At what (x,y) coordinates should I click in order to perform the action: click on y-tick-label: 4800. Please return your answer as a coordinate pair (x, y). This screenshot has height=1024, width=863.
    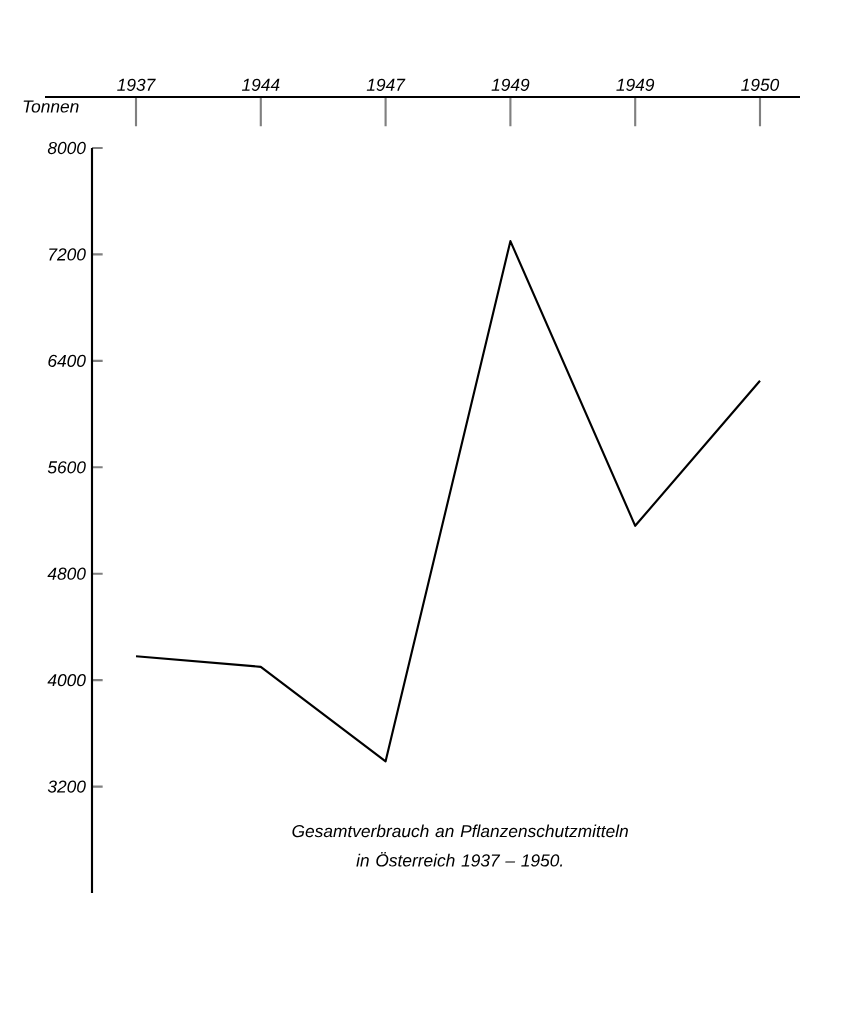
    Looking at the image, I should click on (66, 573).